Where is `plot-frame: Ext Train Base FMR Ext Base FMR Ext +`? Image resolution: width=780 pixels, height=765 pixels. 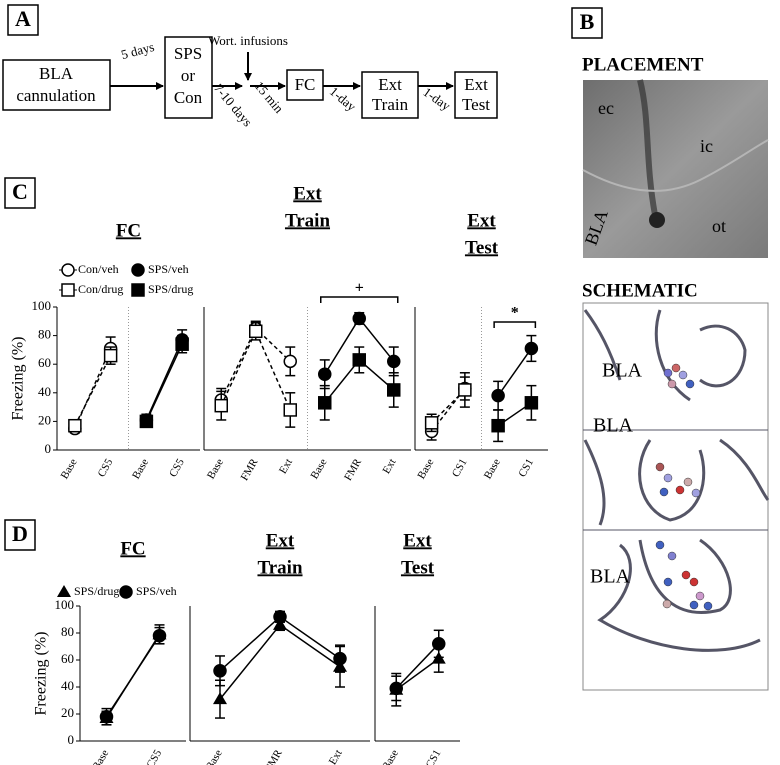 plot-frame: Ext Train Base FMR Ext Base FMR Ext + is located at coordinates (307, 333).